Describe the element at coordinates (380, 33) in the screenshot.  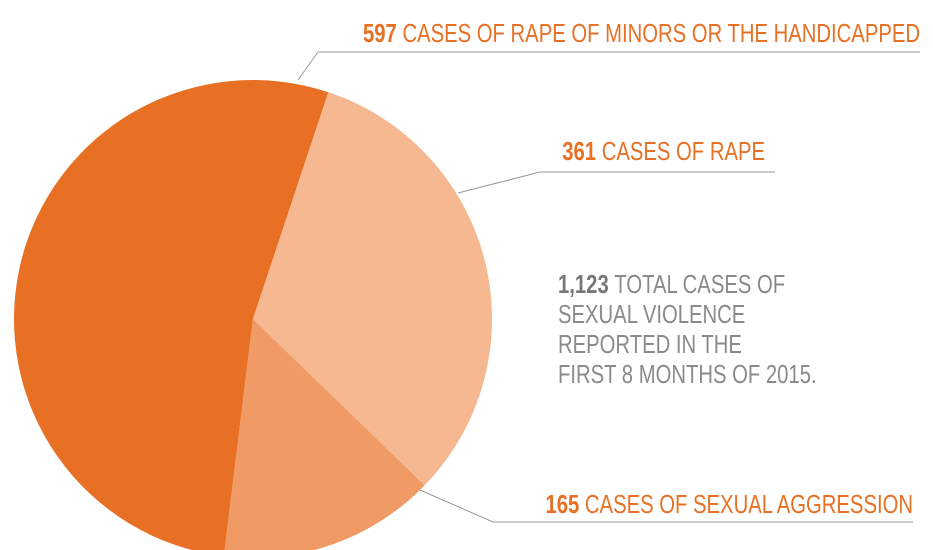
I see `value-label: 597` at that location.